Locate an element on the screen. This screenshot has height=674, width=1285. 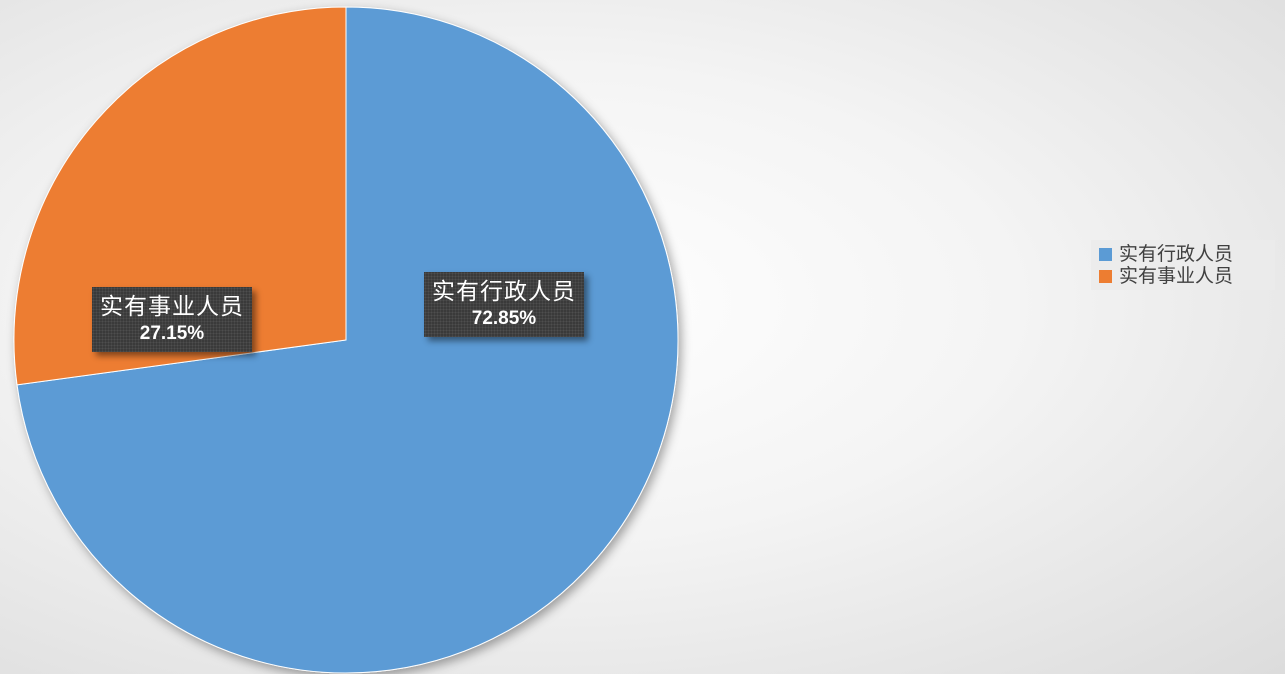
legend-swatch-admin-staff is located at coordinates (1105, 254).